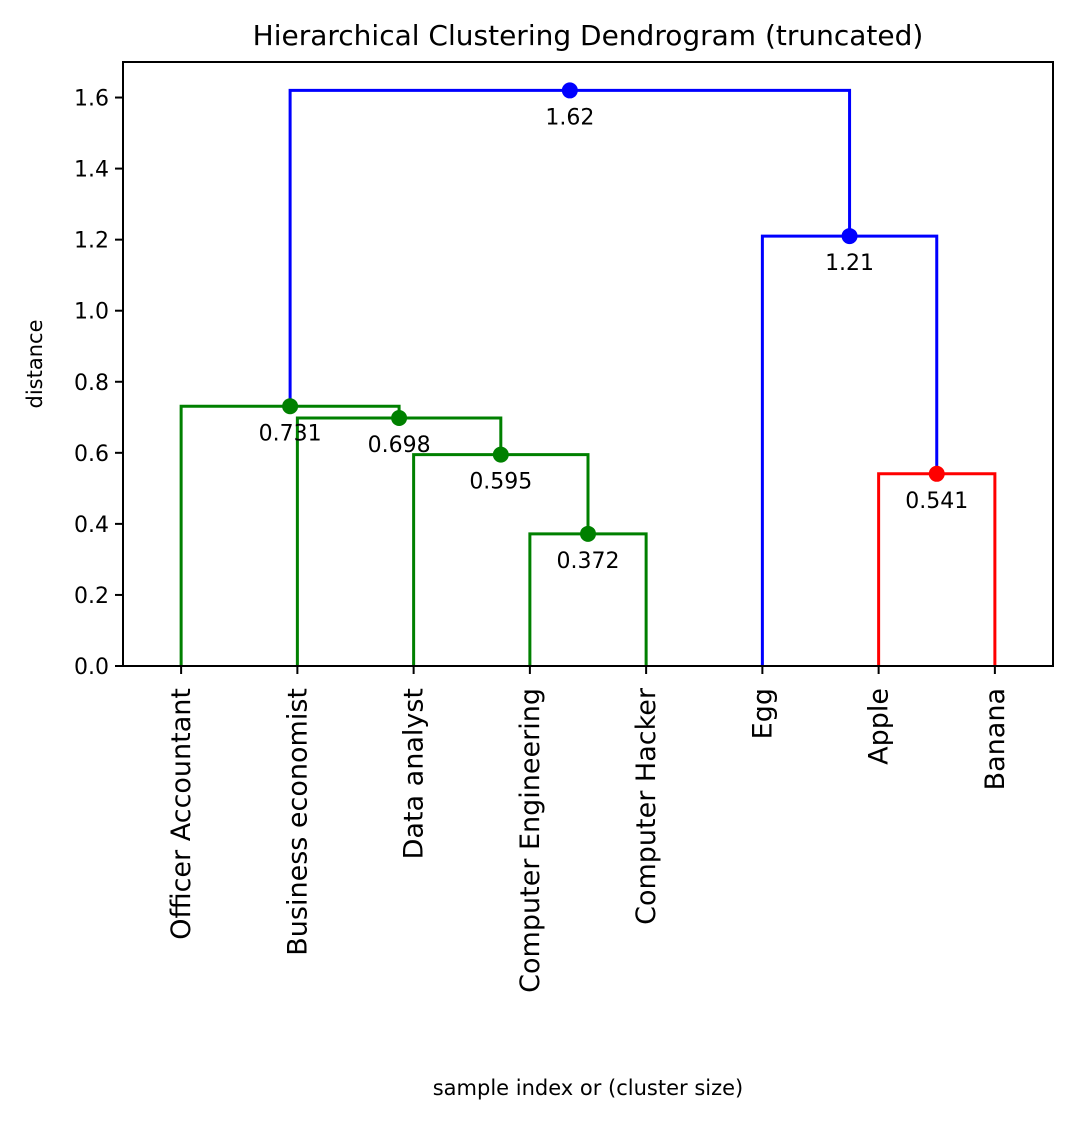 This screenshot has height=1121, width=1076. What do you see at coordinates (569, 117) in the screenshot?
I see `merge-distance-label: 1.62` at bounding box center [569, 117].